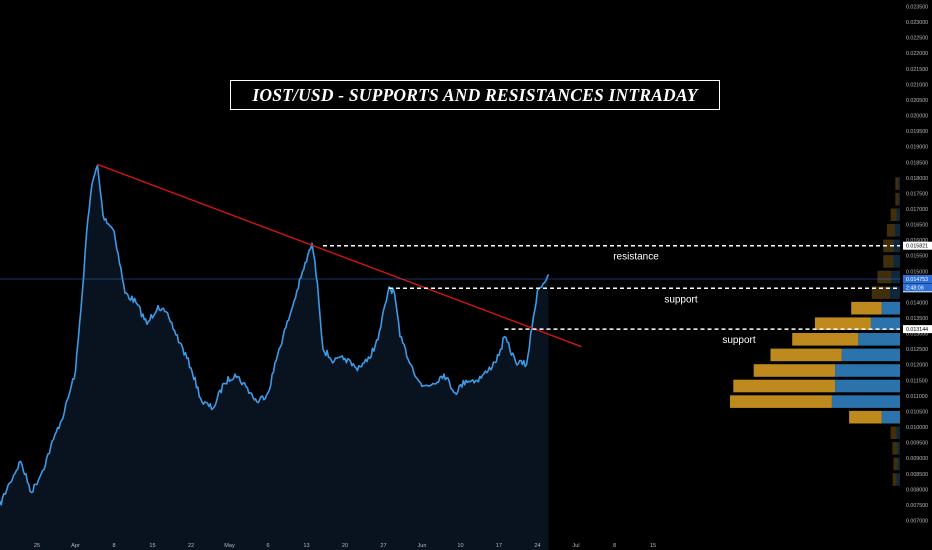 This screenshot has width=932, height=550. What do you see at coordinates (917, 319) in the screenshot?
I see `y-tick-label: 0.013500` at bounding box center [917, 319].